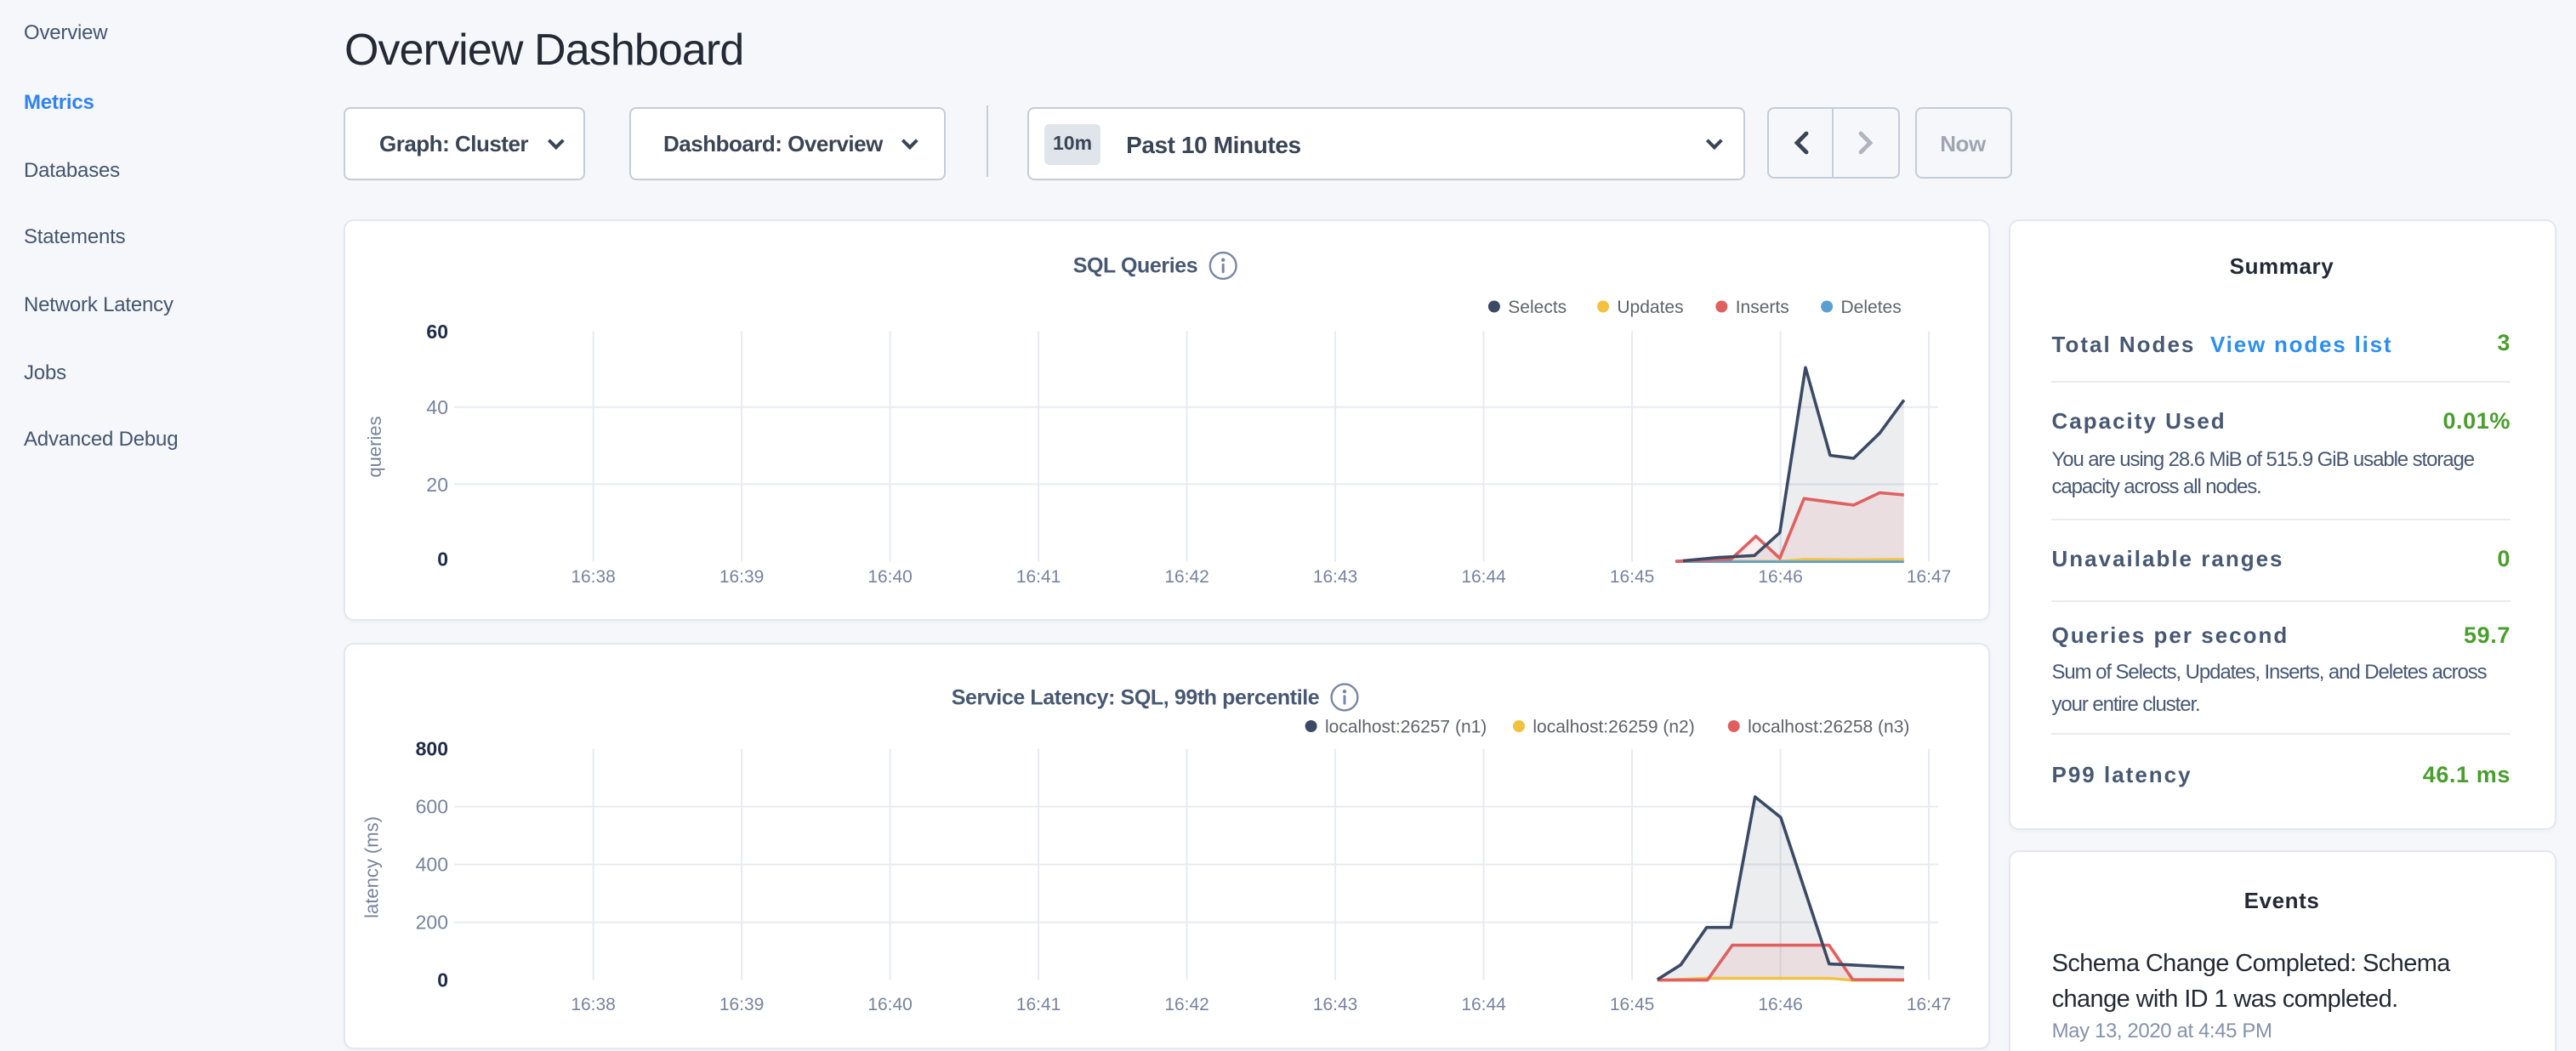  What do you see at coordinates (1536, 306) in the screenshot?
I see `svg-text: Selects` at bounding box center [1536, 306].